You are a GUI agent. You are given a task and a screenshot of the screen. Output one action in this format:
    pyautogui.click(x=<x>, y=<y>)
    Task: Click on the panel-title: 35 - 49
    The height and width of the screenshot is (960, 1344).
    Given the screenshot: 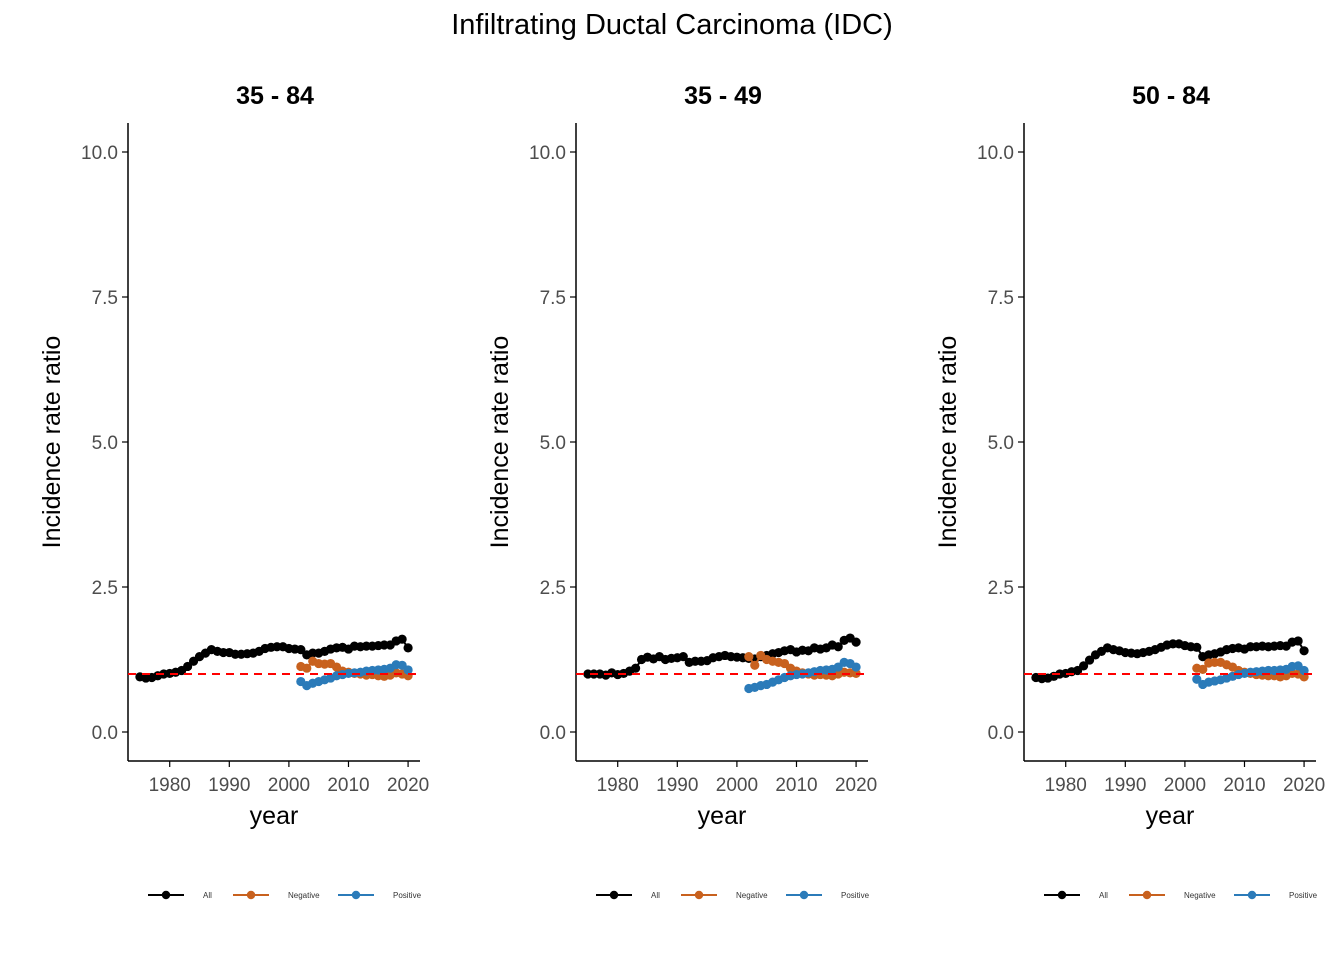 What is the action you would take?
    pyautogui.click(x=723, y=96)
    